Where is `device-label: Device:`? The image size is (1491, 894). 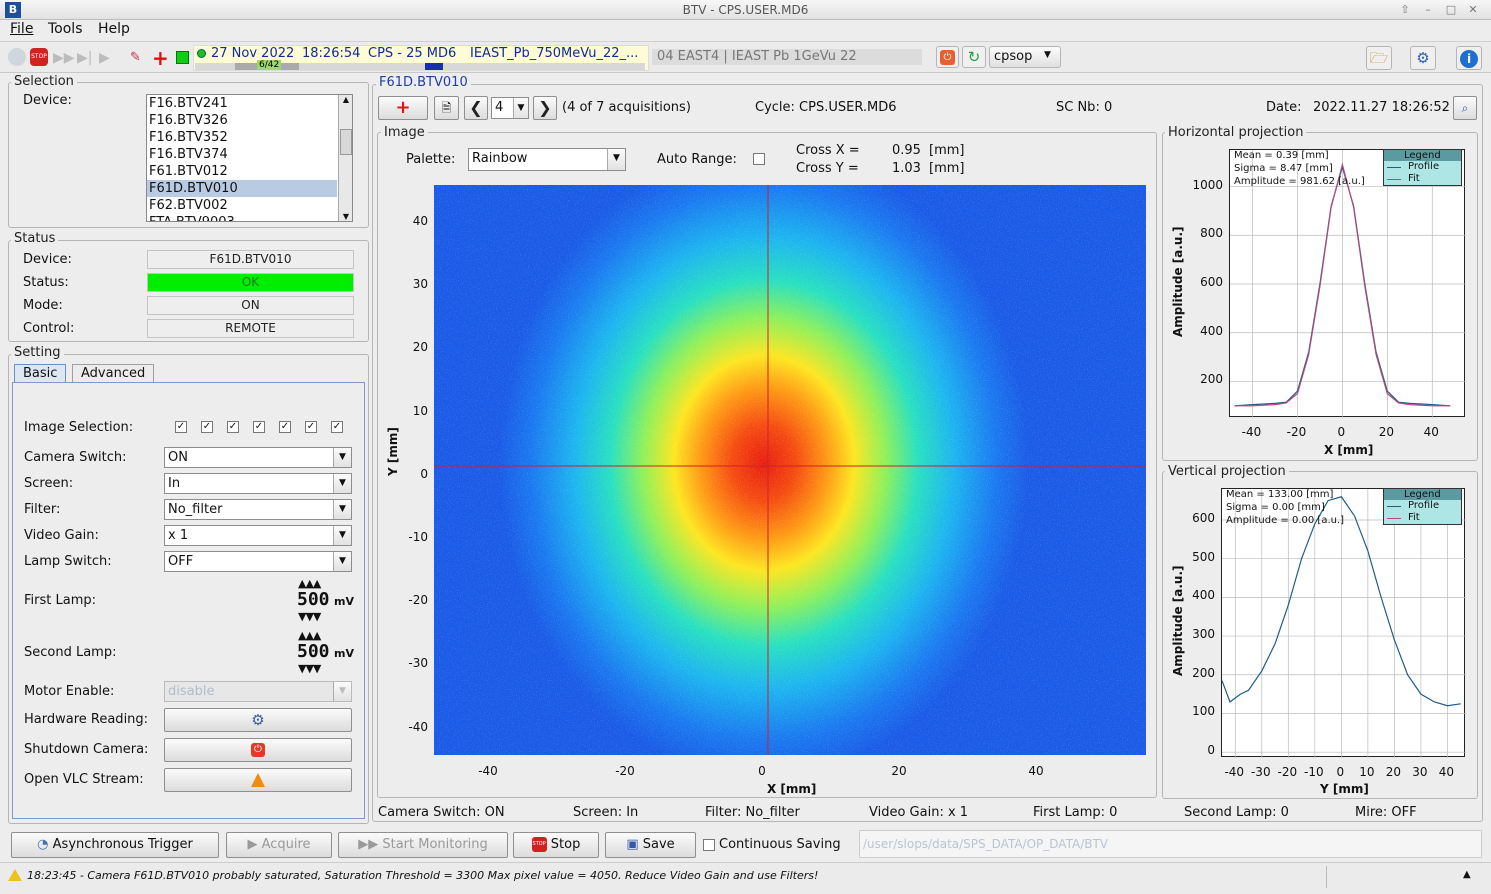
device-label: Device: is located at coordinates (47, 100).